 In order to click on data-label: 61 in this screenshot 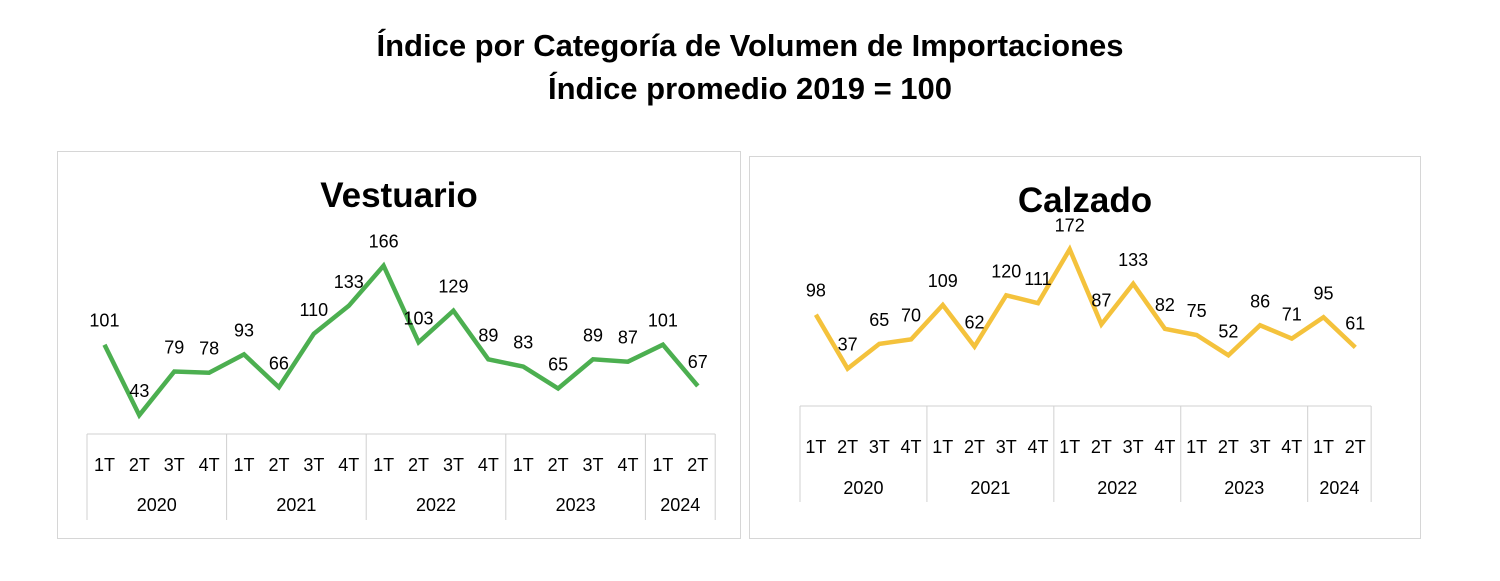, I will do `click(1355, 323)`.